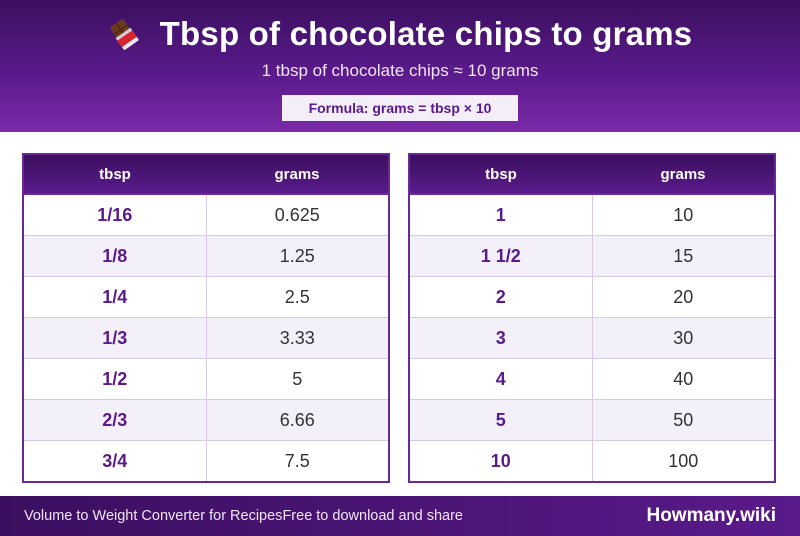 Image resolution: width=800 pixels, height=536 pixels. Describe the element at coordinates (115, 297) in the screenshot. I see `tbsp-cell: 1/4` at that location.